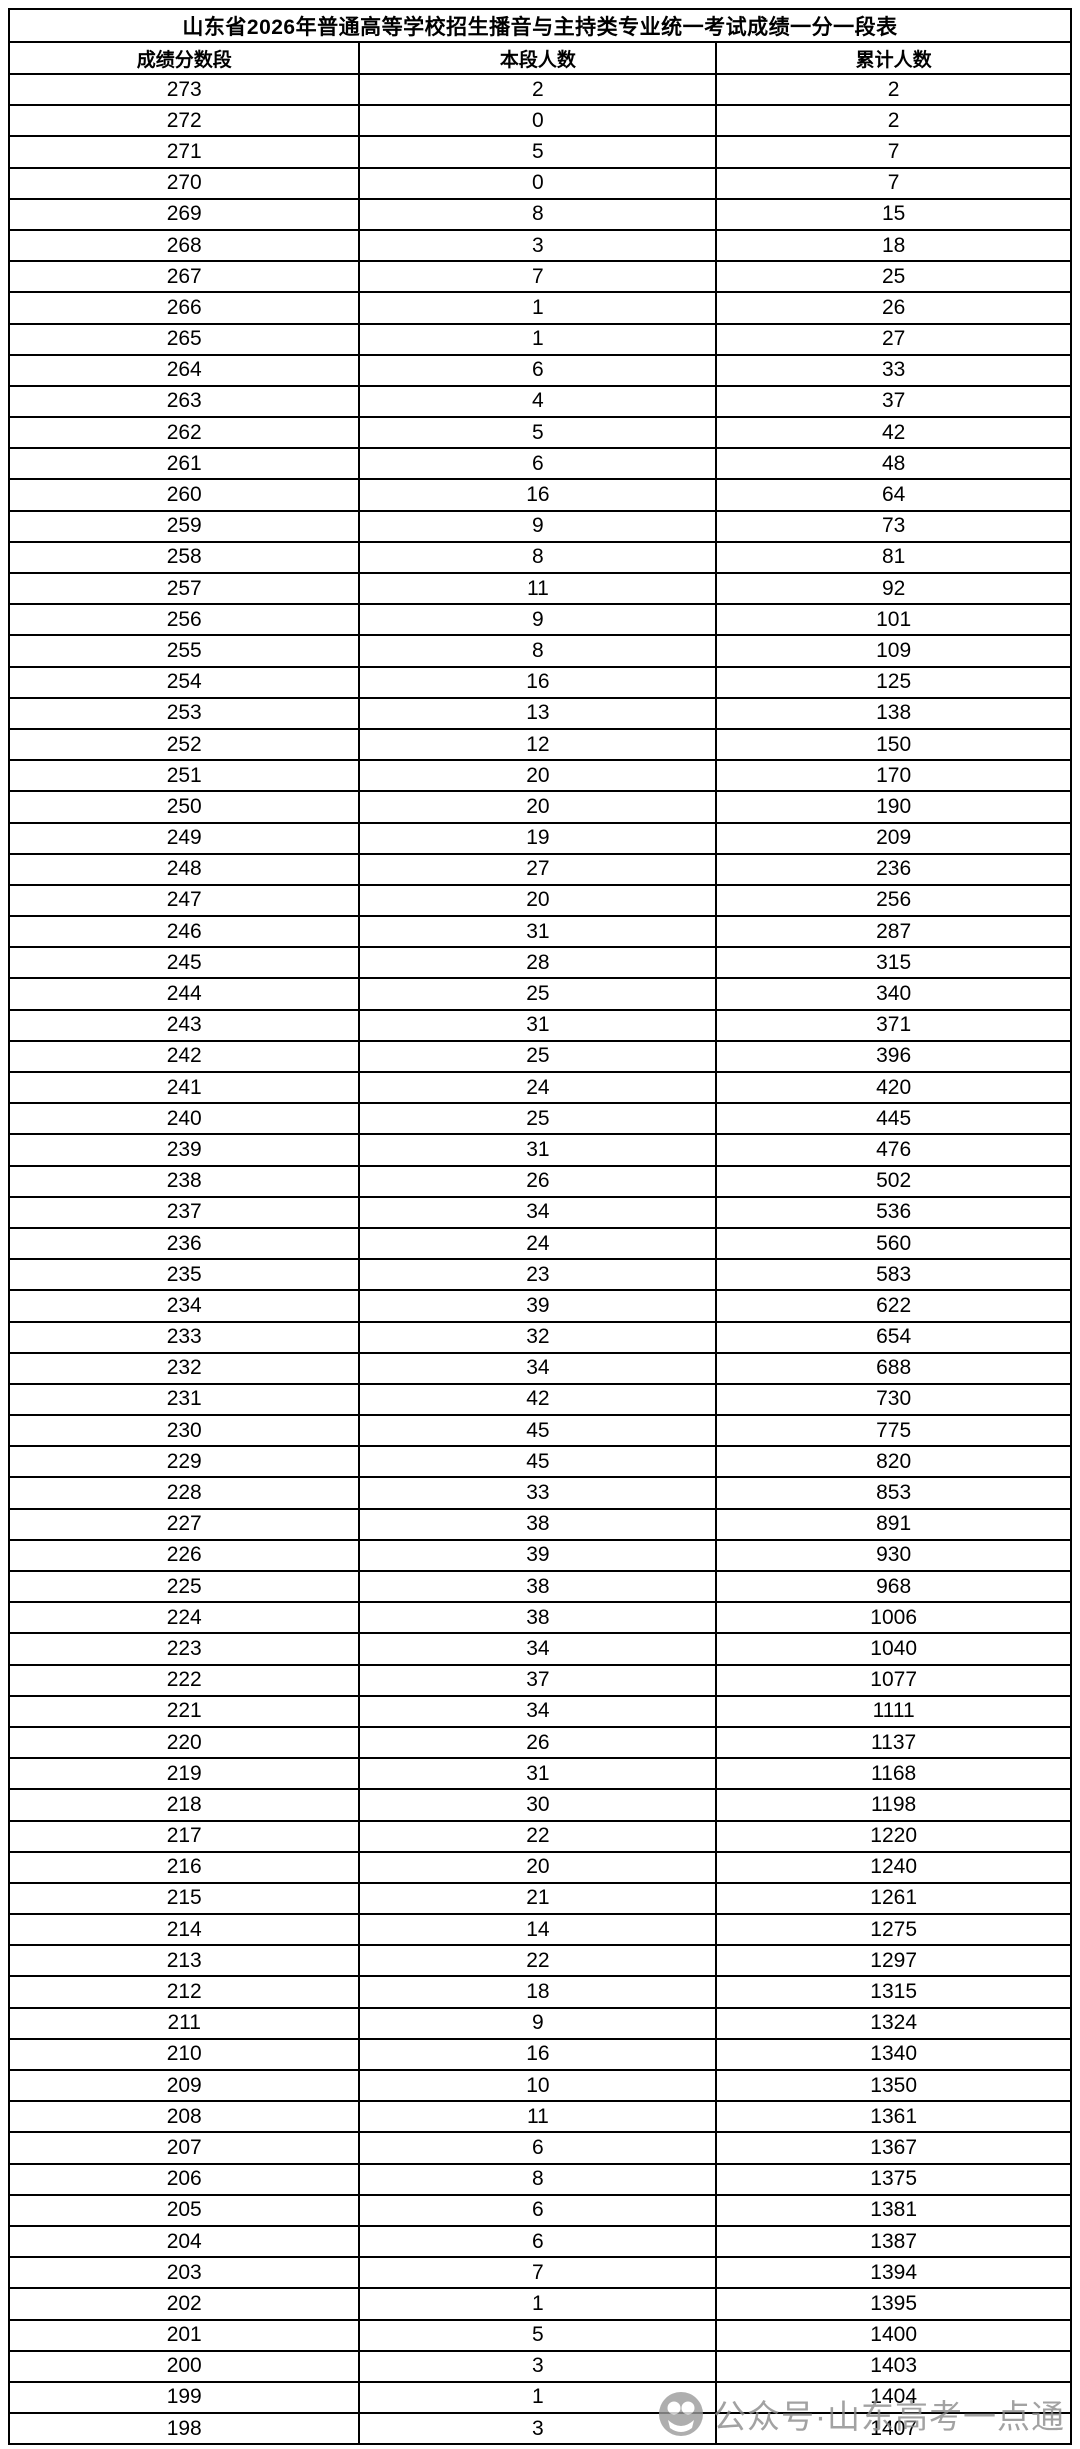  I want to click on table-row: 250 20 190, so click(539, 807).